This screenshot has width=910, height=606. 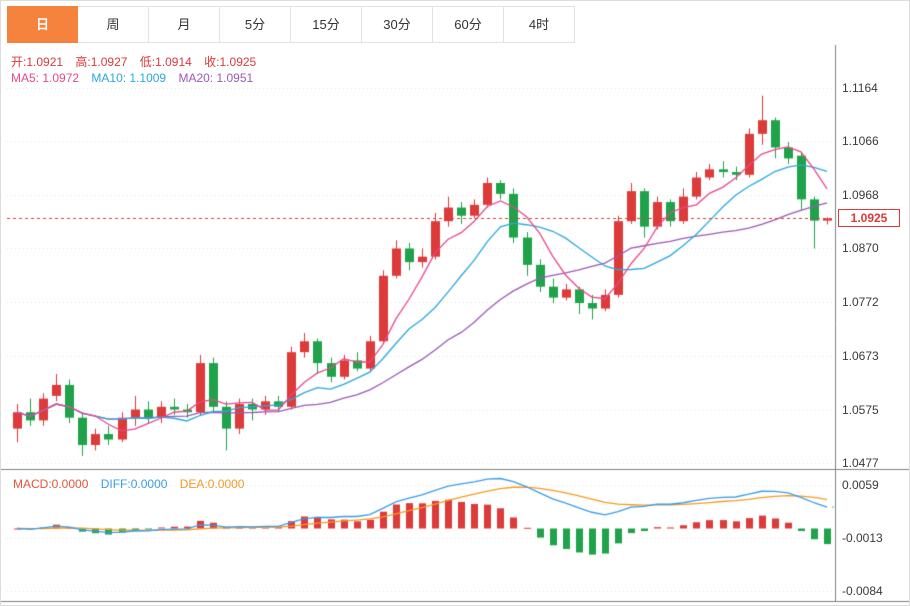 What do you see at coordinates (862, 538) in the screenshot?
I see `macd-axis-label: -0.0013` at bounding box center [862, 538].